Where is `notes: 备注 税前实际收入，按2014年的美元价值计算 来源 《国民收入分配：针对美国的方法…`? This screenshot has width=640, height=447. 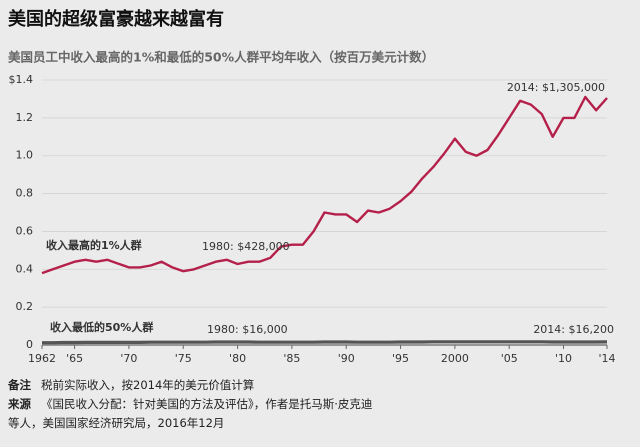 notes: 备注 税前实际收入，按2014年的美元价值计算 来源 《国民收入分配：针对美国的方法… is located at coordinates (194, 404).